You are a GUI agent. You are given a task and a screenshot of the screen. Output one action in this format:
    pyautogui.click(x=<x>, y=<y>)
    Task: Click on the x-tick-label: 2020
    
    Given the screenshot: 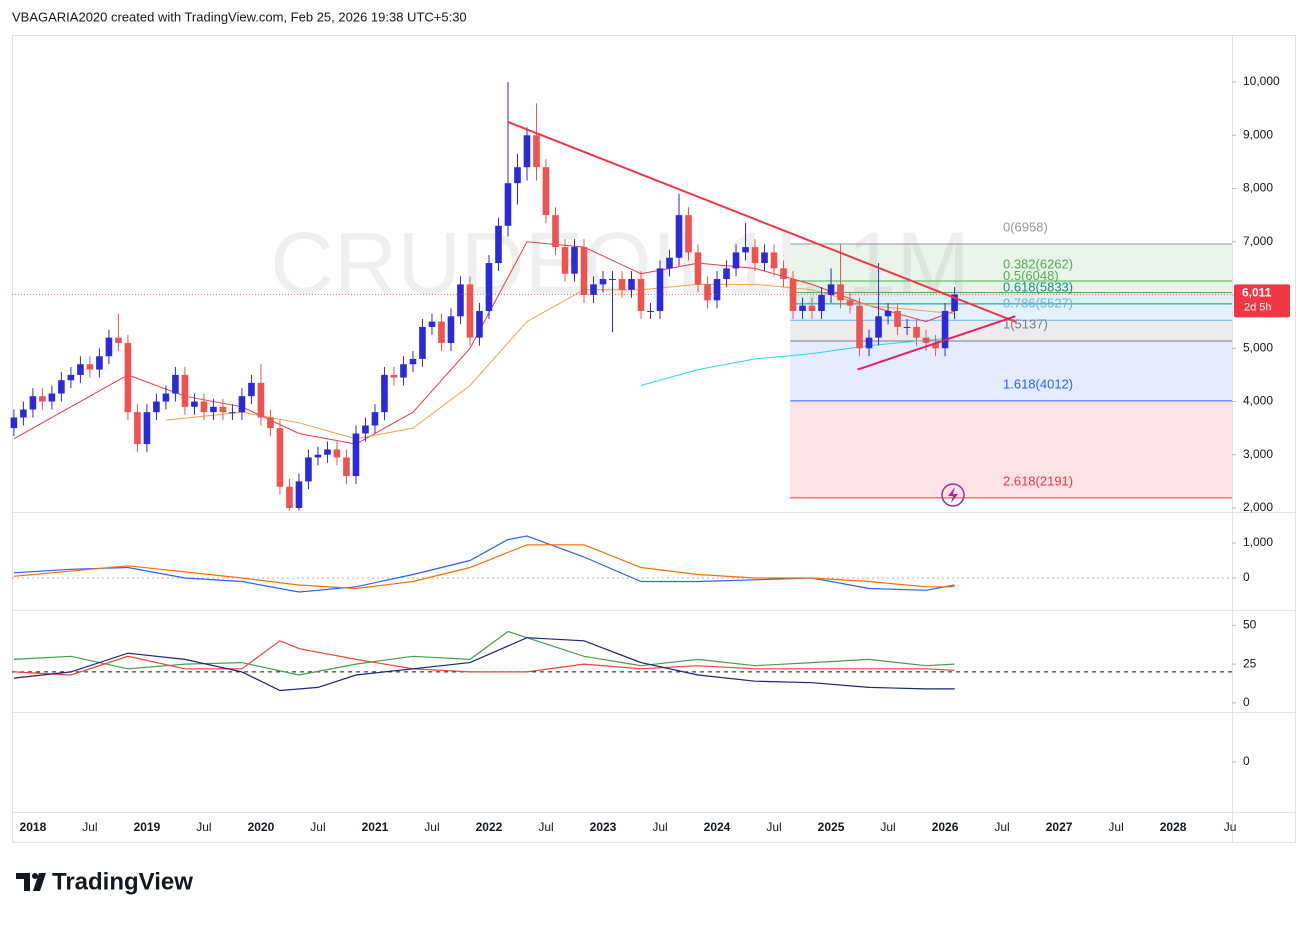 What is the action you would take?
    pyautogui.click(x=261, y=827)
    